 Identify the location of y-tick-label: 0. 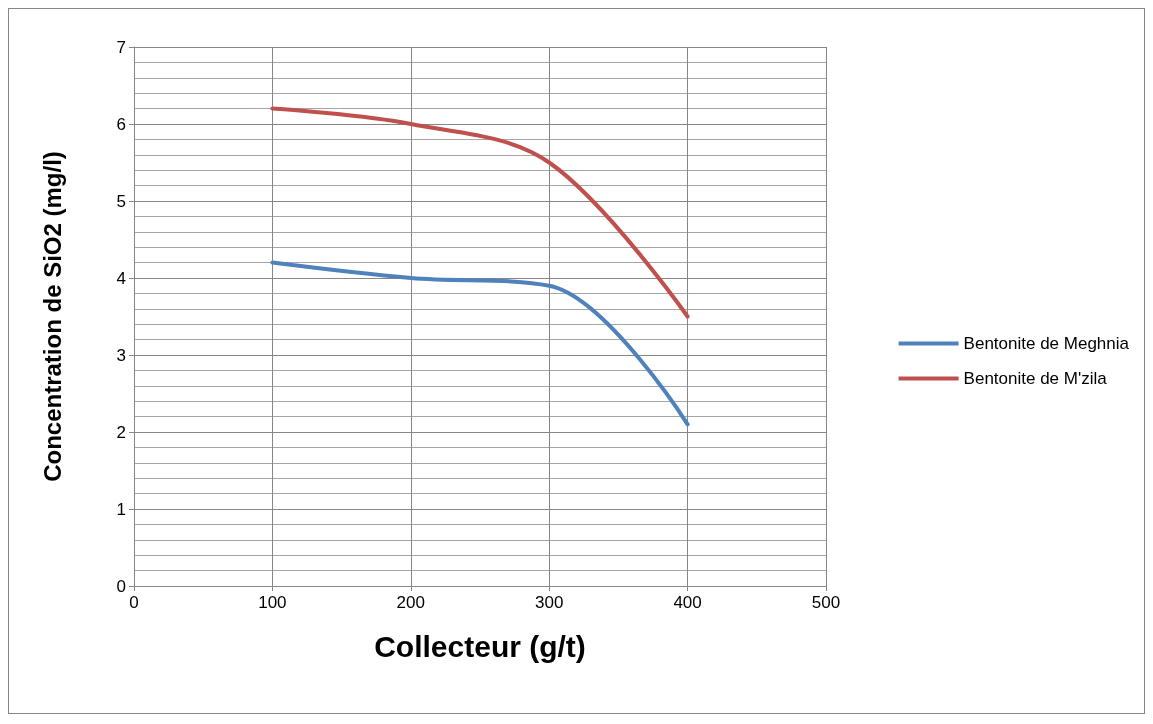
(121, 586).